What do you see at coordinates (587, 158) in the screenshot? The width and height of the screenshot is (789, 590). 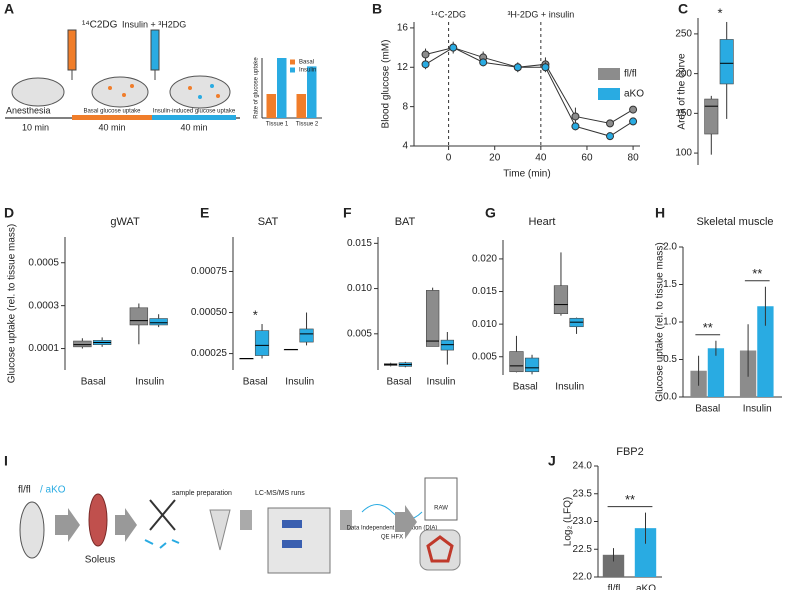 I see `x-tick-label: 60` at bounding box center [587, 158].